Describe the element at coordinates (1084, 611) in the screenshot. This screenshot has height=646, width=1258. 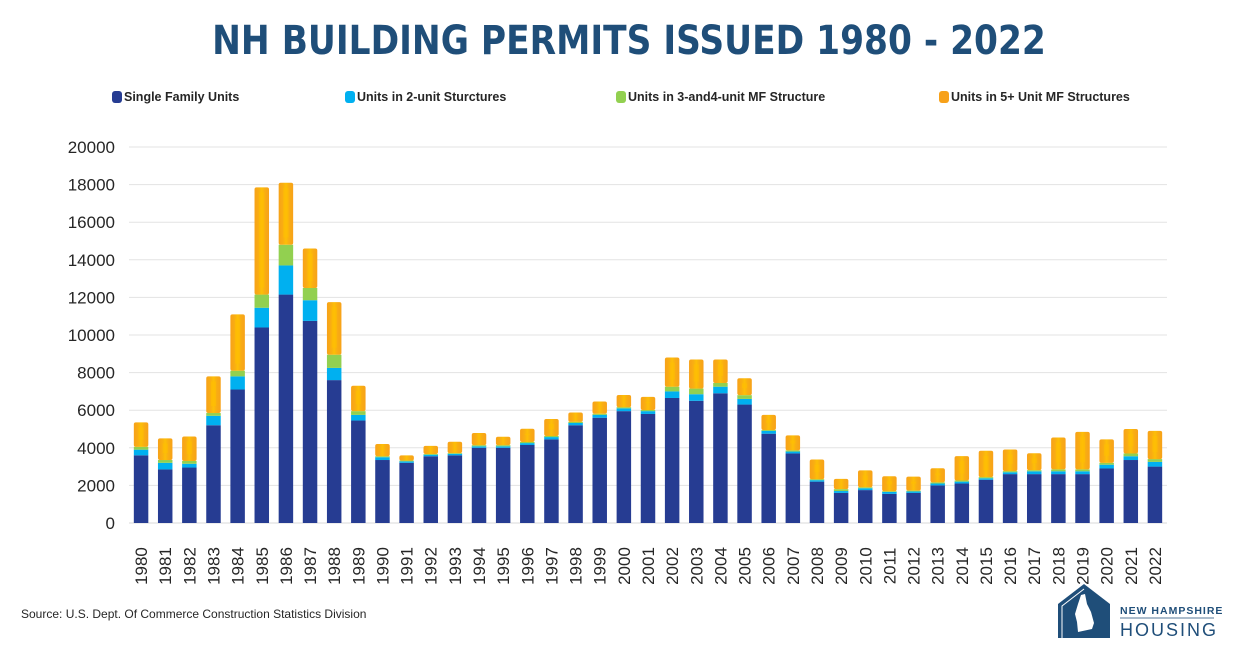
I see `house-with-nh-state-icon` at that location.